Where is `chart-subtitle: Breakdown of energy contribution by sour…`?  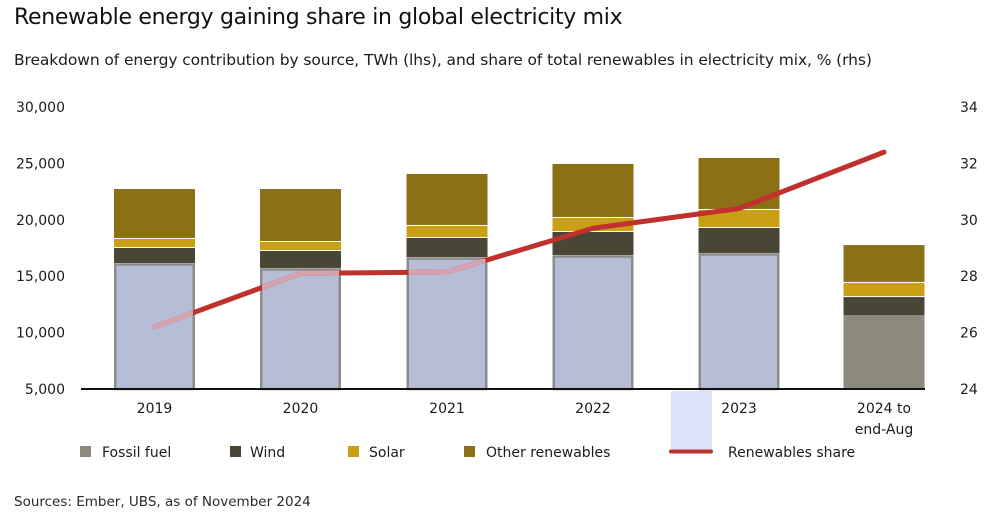
chart-subtitle: Breakdown of energy contribution by sour… is located at coordinates (443, 60).